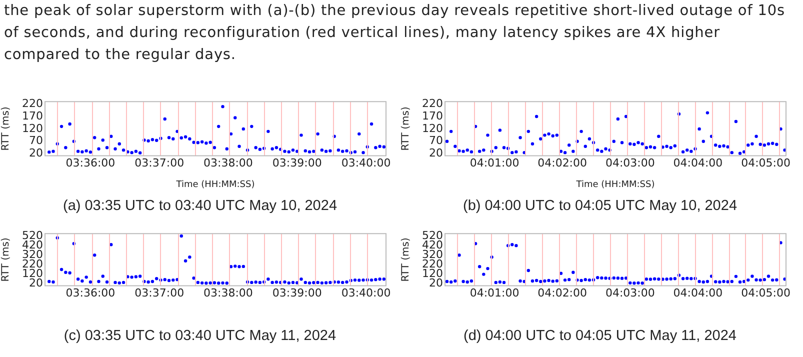 The image size is (803, 357). Describe the element at coordinates (600, 206) in the screenshot. I see `text: (b) 04:00 UTC to 04:05 UTC May 10, 2024` at that location.